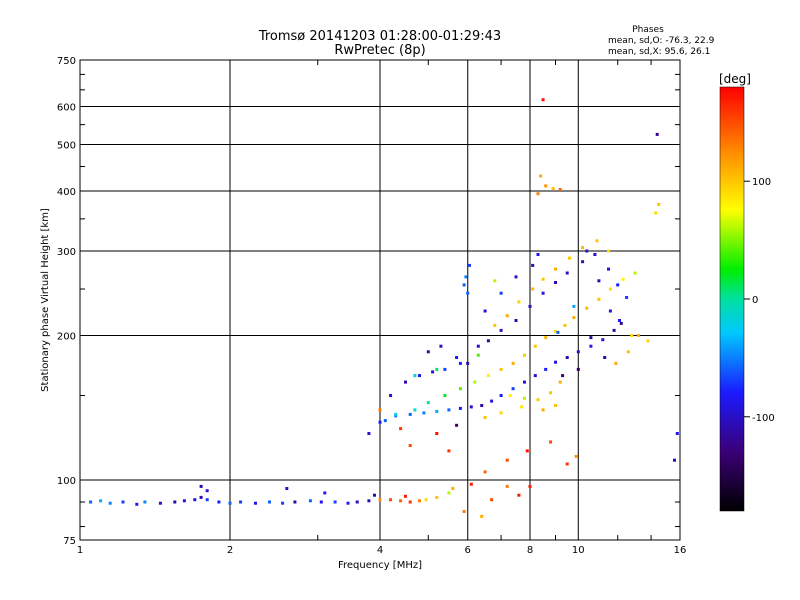 The width and height of the screenshot is (800, 600). I want to click on phases-info-x: mean, sd,X: 95.6, 26.1, so click(659, 52).